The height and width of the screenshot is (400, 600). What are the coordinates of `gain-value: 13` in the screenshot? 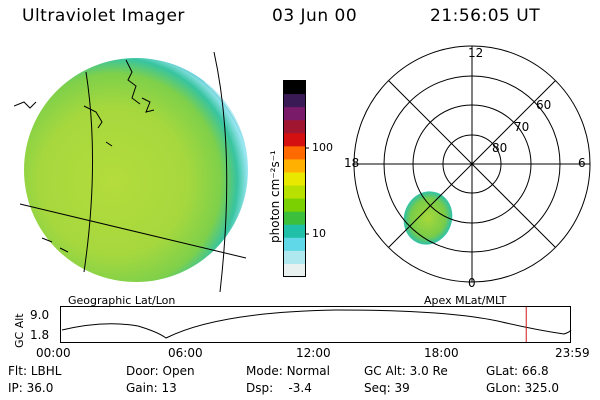 It's located at (169, 388).